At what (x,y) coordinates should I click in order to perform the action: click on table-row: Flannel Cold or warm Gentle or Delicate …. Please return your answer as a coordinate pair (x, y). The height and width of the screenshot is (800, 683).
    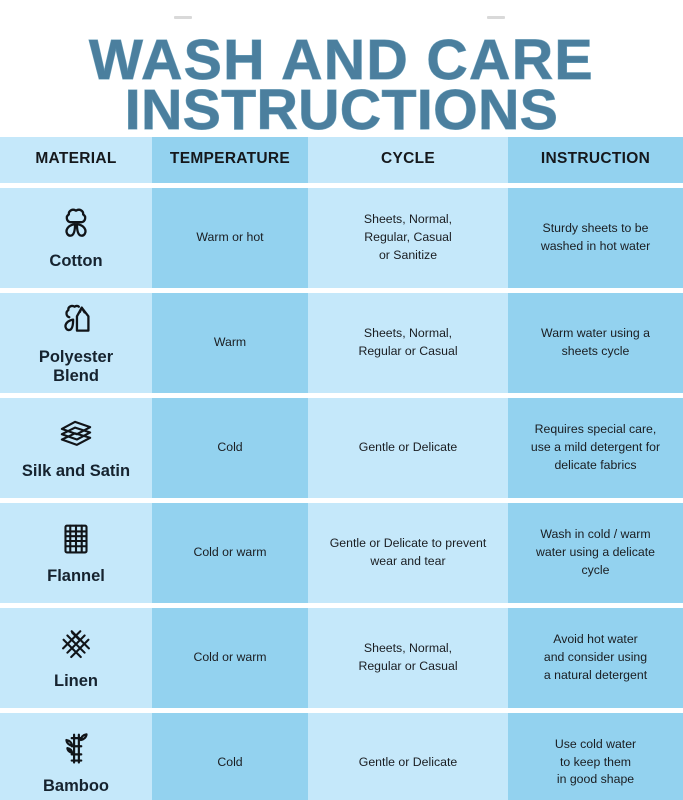
    Looking at the image, I should click on (341, 555).